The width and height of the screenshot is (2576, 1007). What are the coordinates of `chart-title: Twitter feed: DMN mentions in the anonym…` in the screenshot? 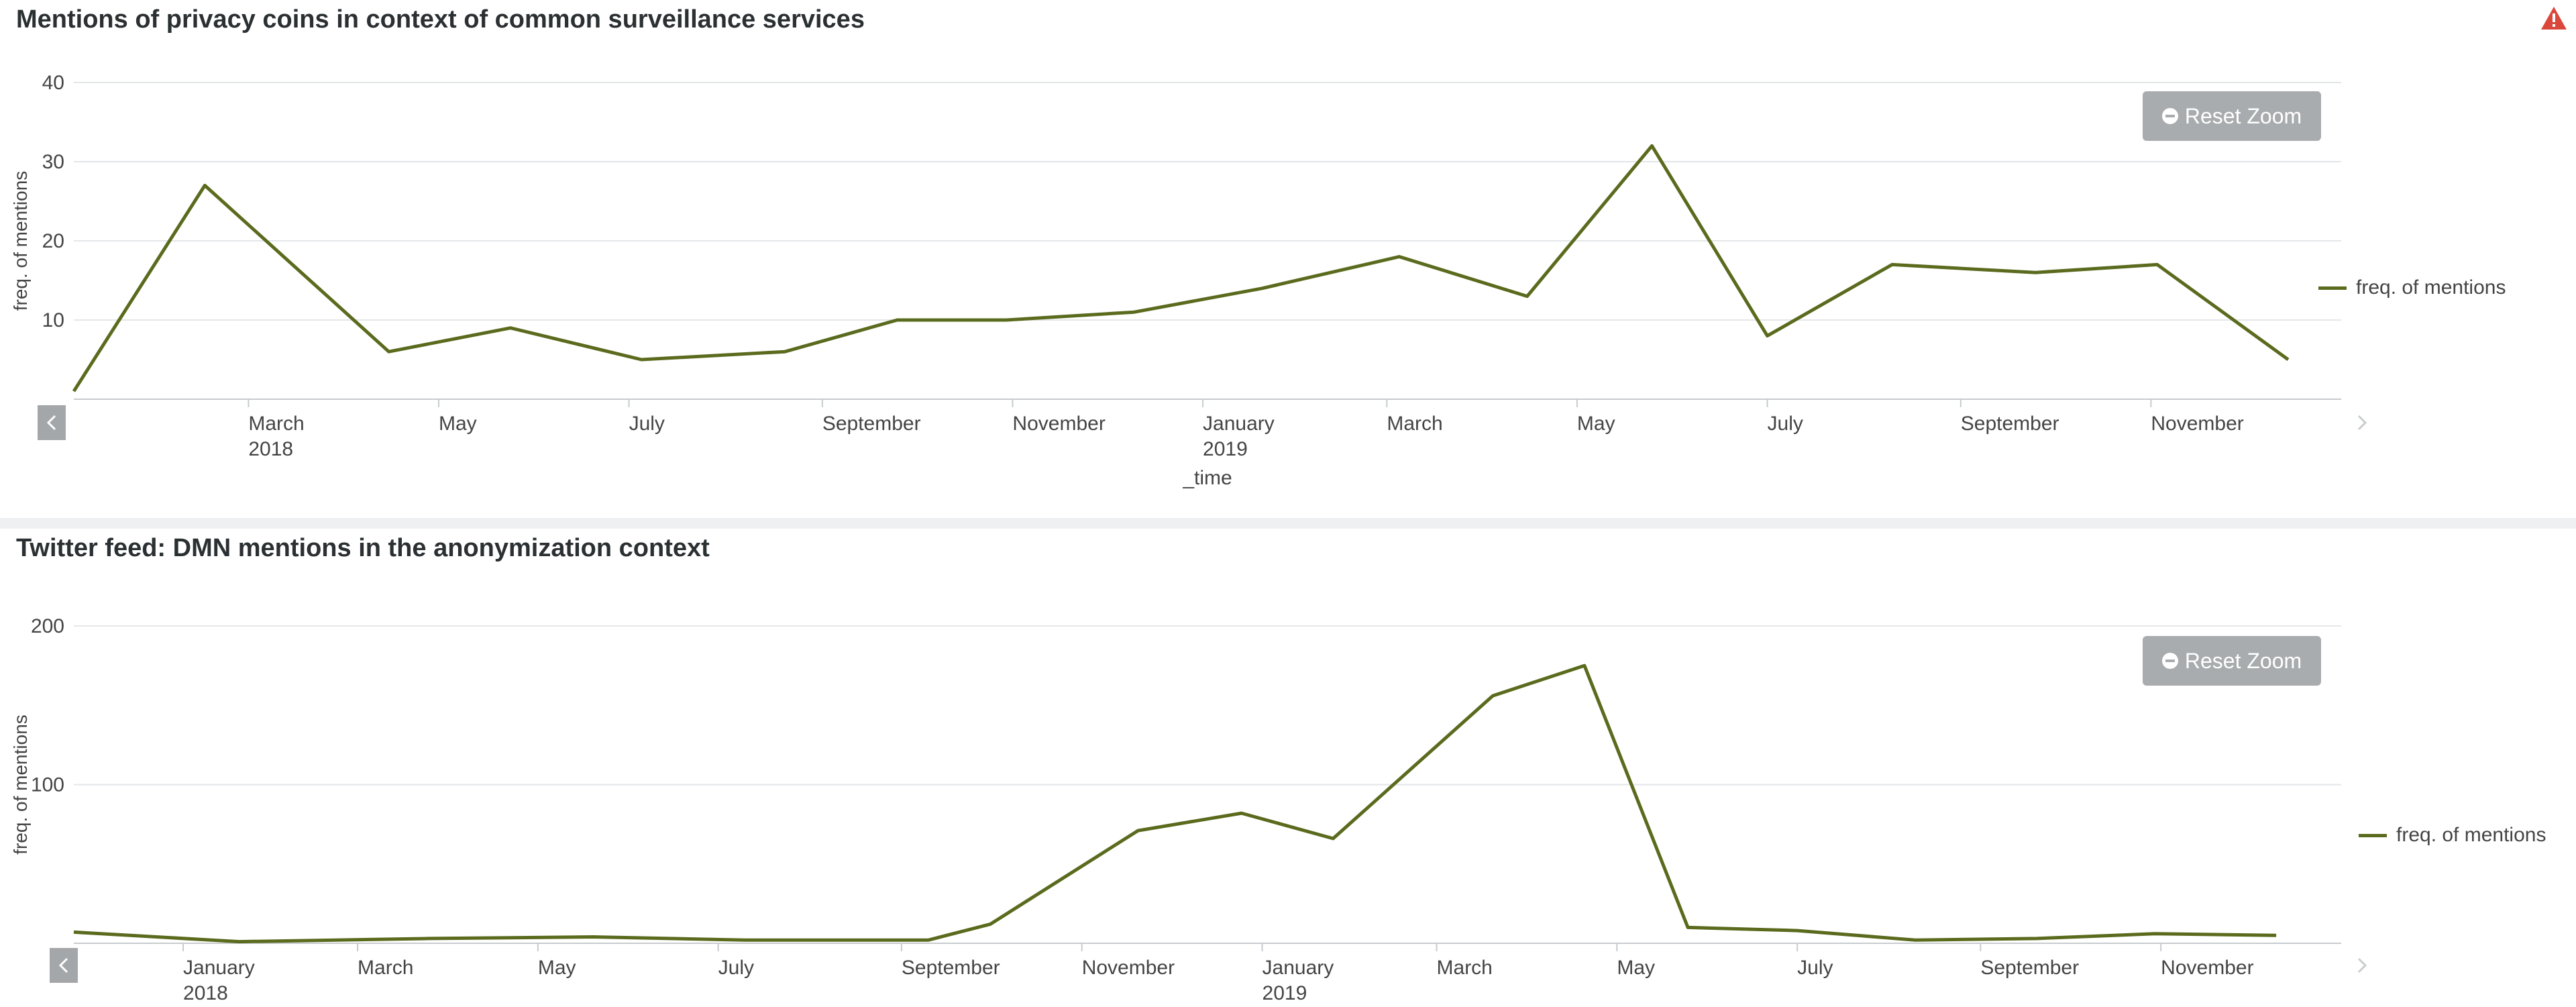 It's located at (363, 548).